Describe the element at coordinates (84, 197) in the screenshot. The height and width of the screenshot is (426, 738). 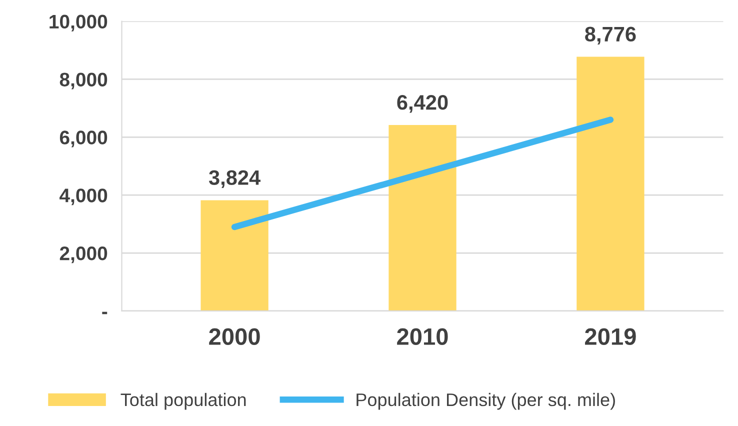
I see `y-tick-label: 4,000` at that location.